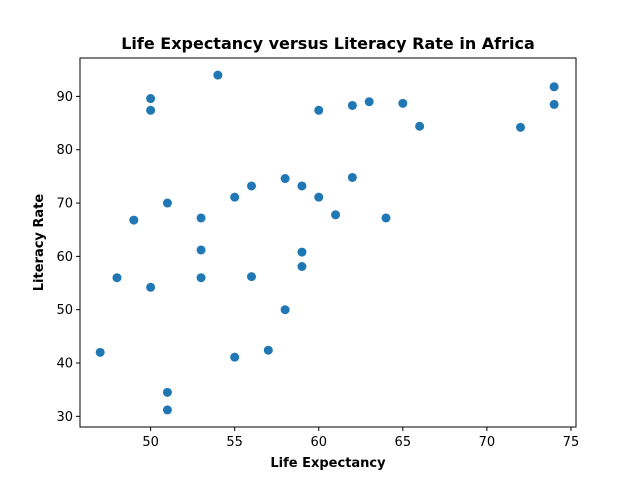  I want to click on x-tick-label: 75, so click(571, 442).